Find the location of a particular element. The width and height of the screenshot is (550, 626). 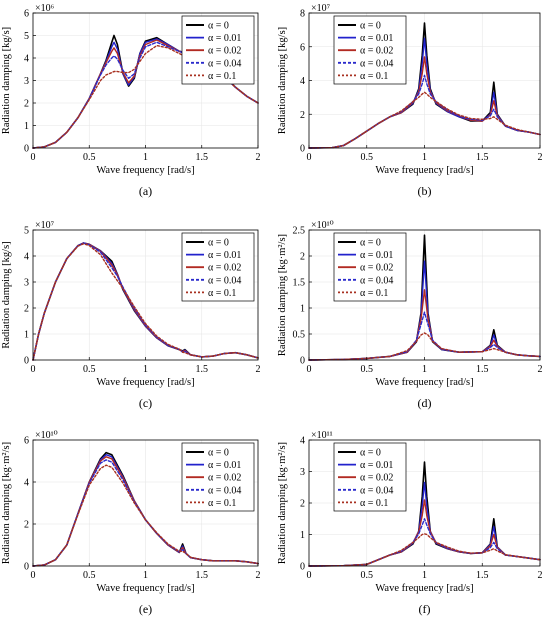

panel-label: (e) is located at coordinates (145, 609).